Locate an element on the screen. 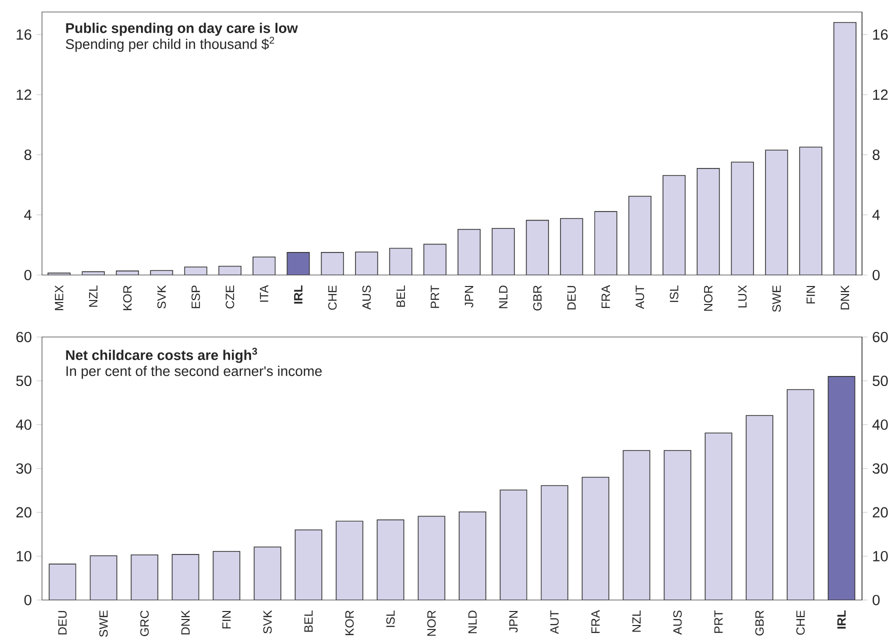  x-tick-label: ITA is located at coordinates (264, 293).